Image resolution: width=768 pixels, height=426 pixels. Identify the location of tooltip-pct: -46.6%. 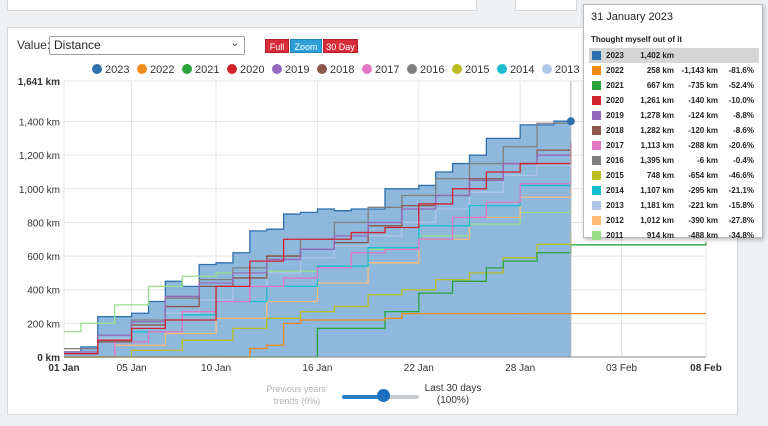
(741, 175).